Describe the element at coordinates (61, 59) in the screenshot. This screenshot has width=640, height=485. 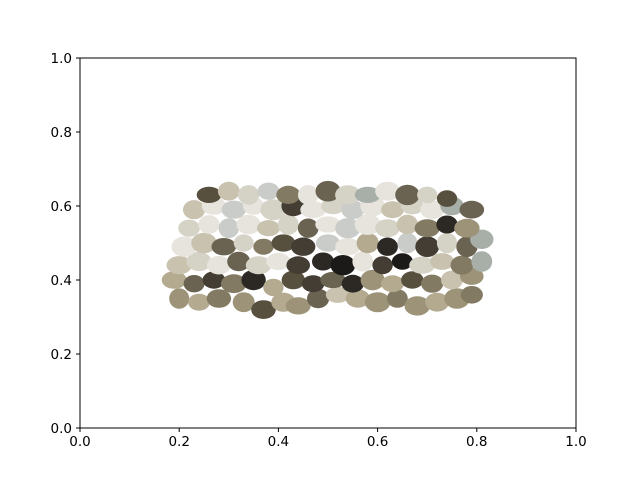
I see `y-tick-label: 1.0` at that location.